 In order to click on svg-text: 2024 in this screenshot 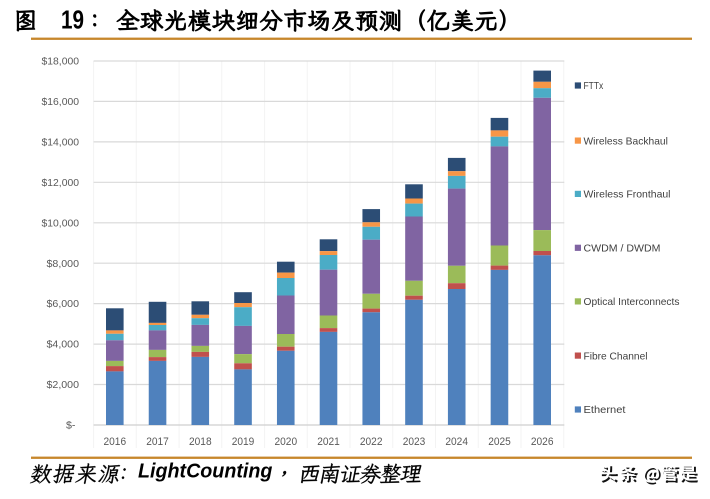, I will do `click(456, 442)`.